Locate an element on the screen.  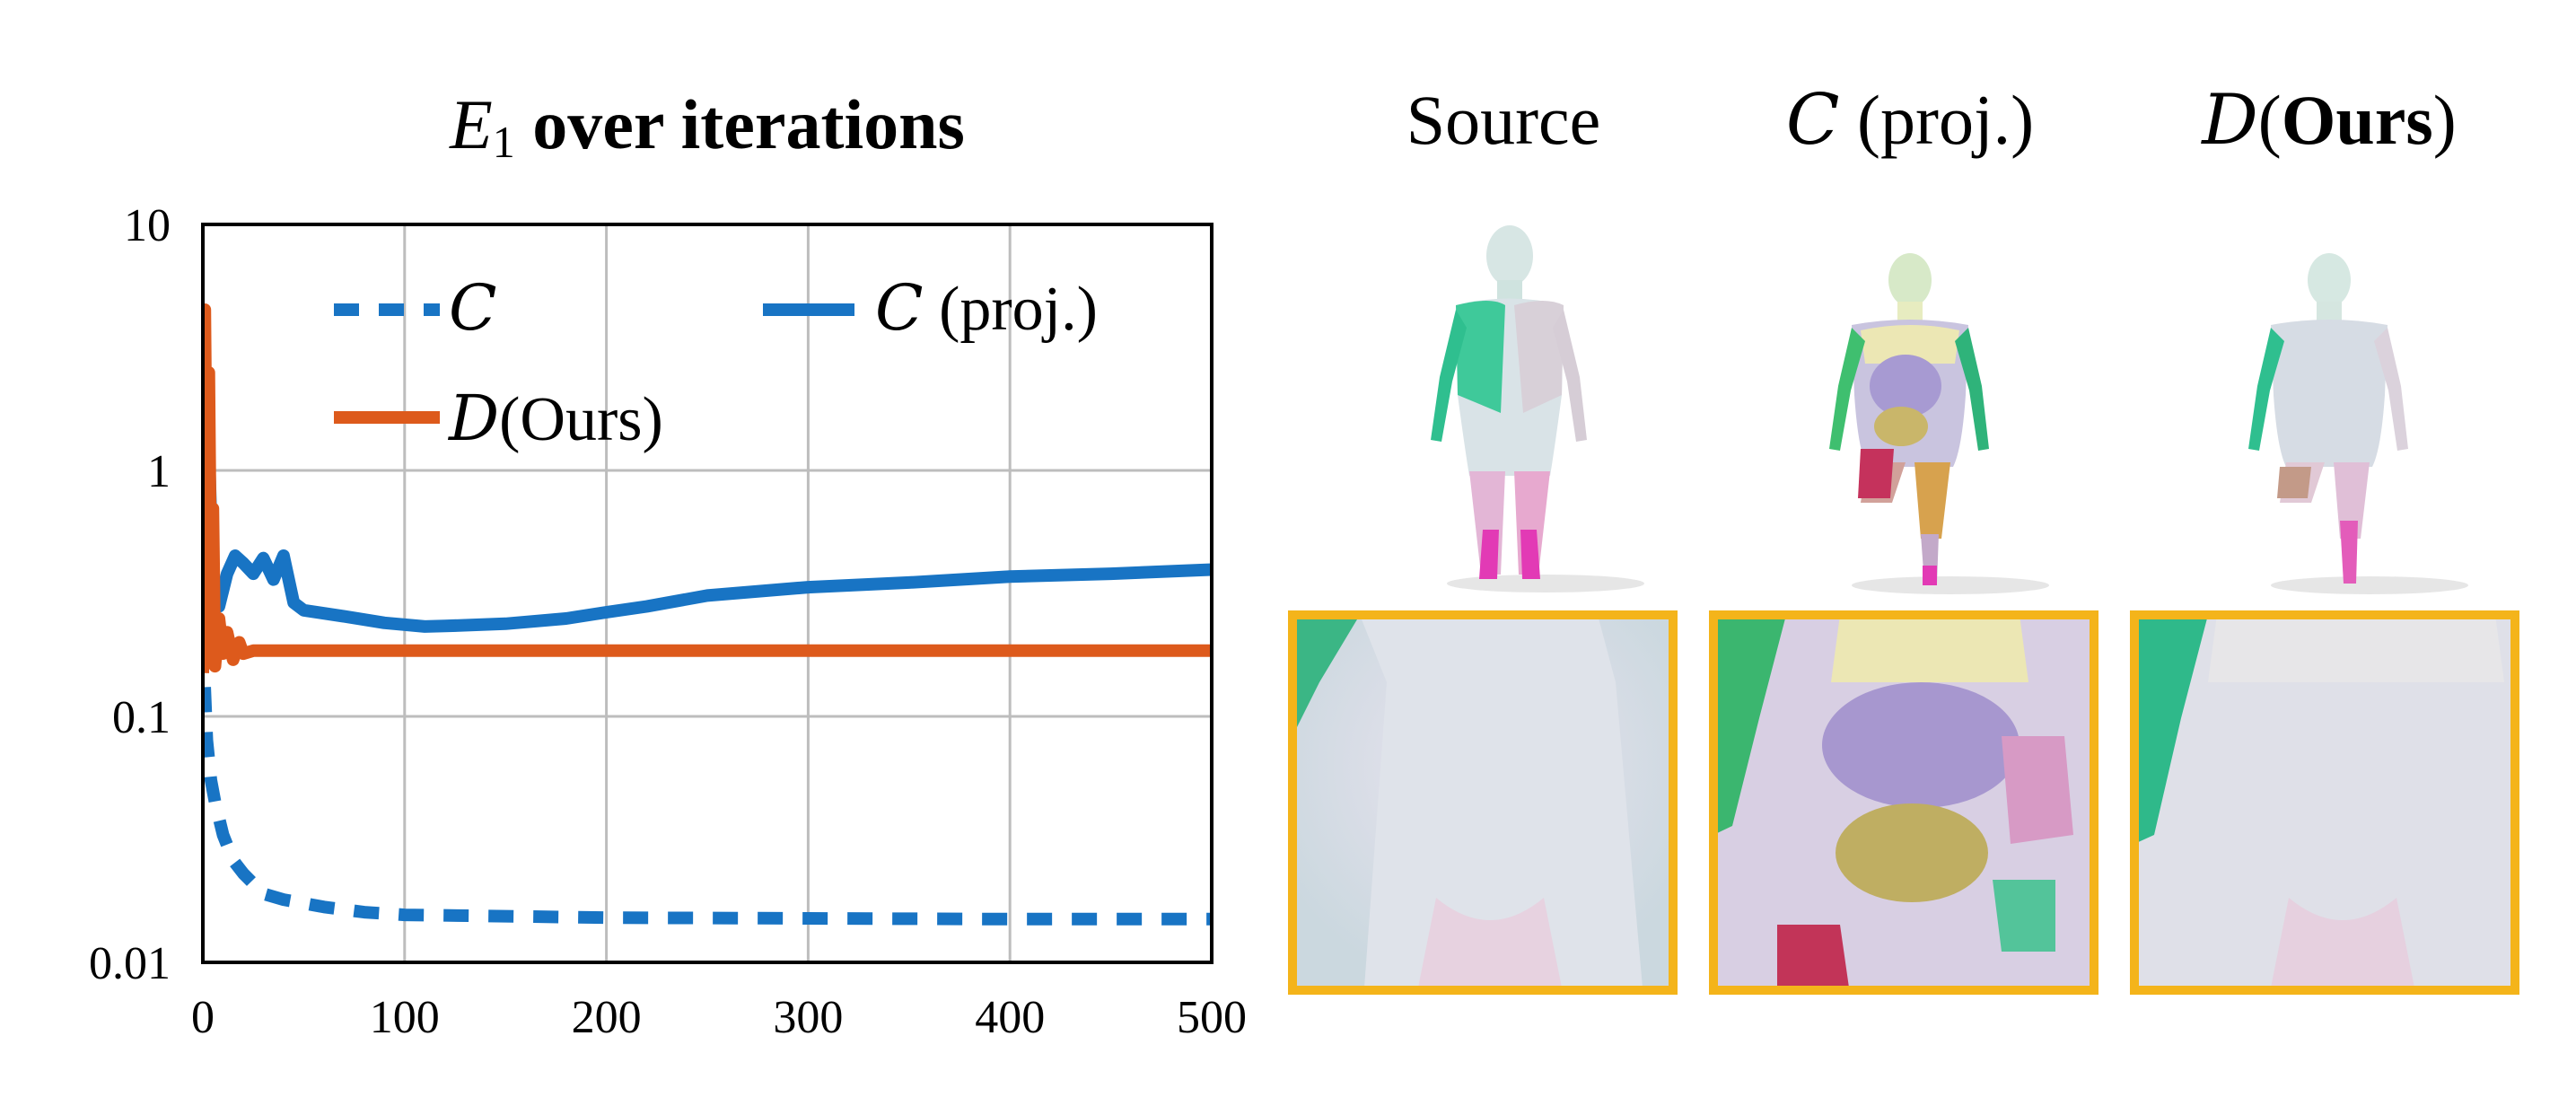
panel-title-d-ours: D(Ours) is located at coordinates (2328, 120).